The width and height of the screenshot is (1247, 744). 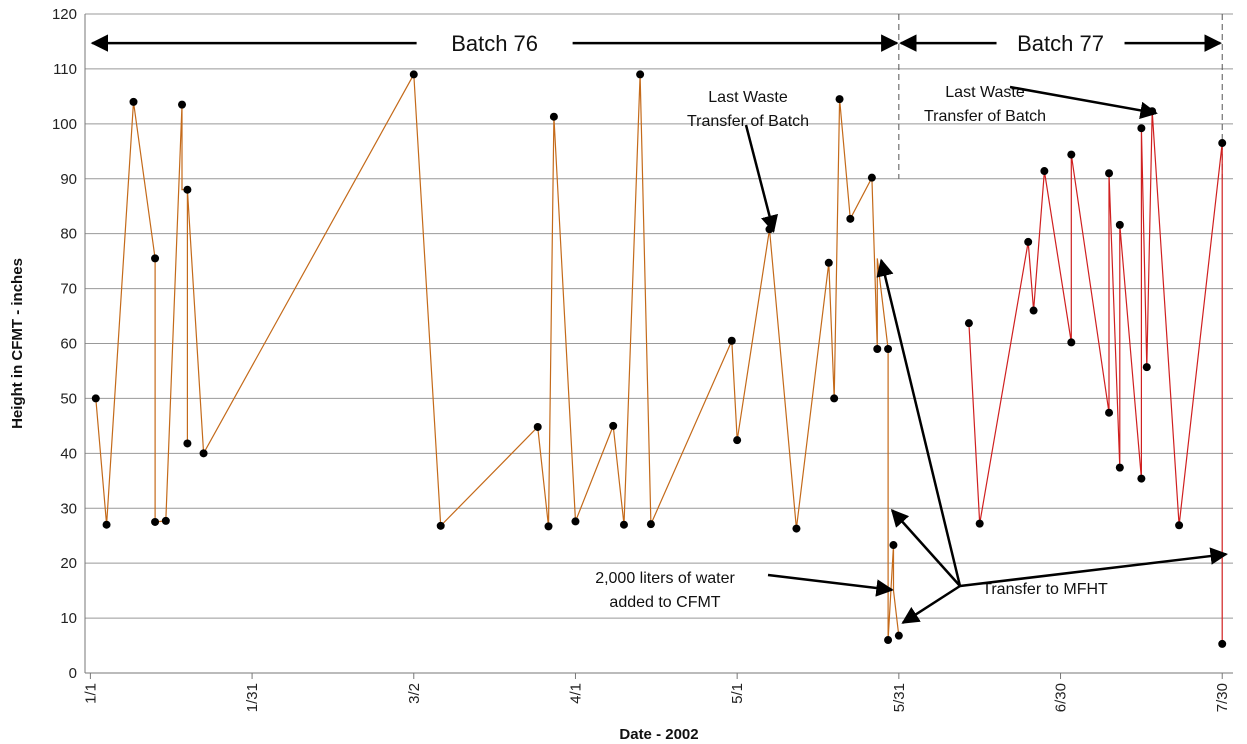 What do you see at coordinates (90, 693) in the screenshot?
I see `x-tick-label: 1/1` at bounding box center [90, 693].